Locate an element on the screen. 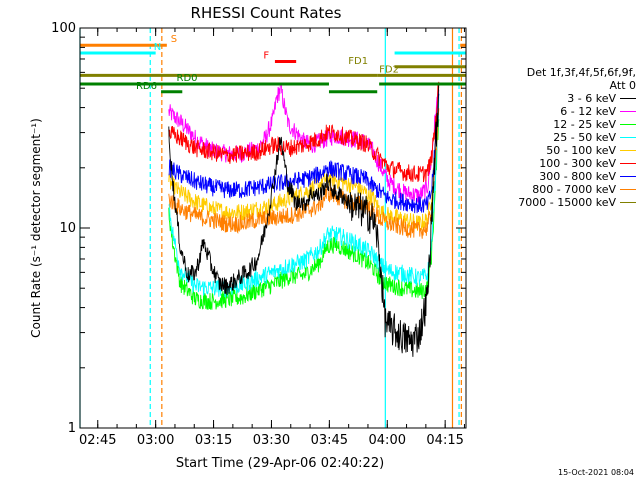 This screenshot has width=640, height=480. x-tick-label: 04:15 is located at coordinates (444, 440).